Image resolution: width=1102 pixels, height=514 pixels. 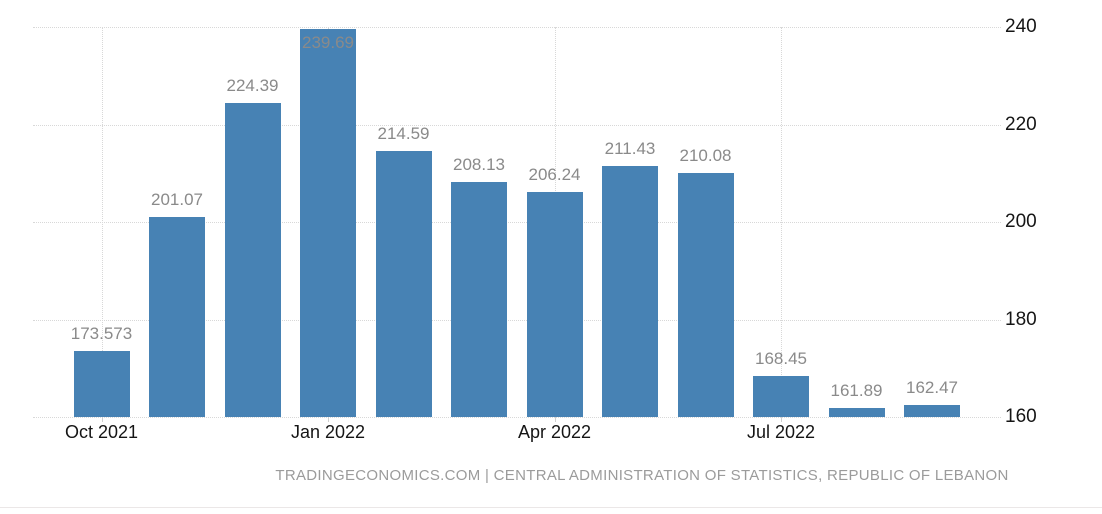 What do you see at coordinates (328, 42) in the screenshot?
I see `bar-value-label: 239.69` at bounding box center [328, 42].